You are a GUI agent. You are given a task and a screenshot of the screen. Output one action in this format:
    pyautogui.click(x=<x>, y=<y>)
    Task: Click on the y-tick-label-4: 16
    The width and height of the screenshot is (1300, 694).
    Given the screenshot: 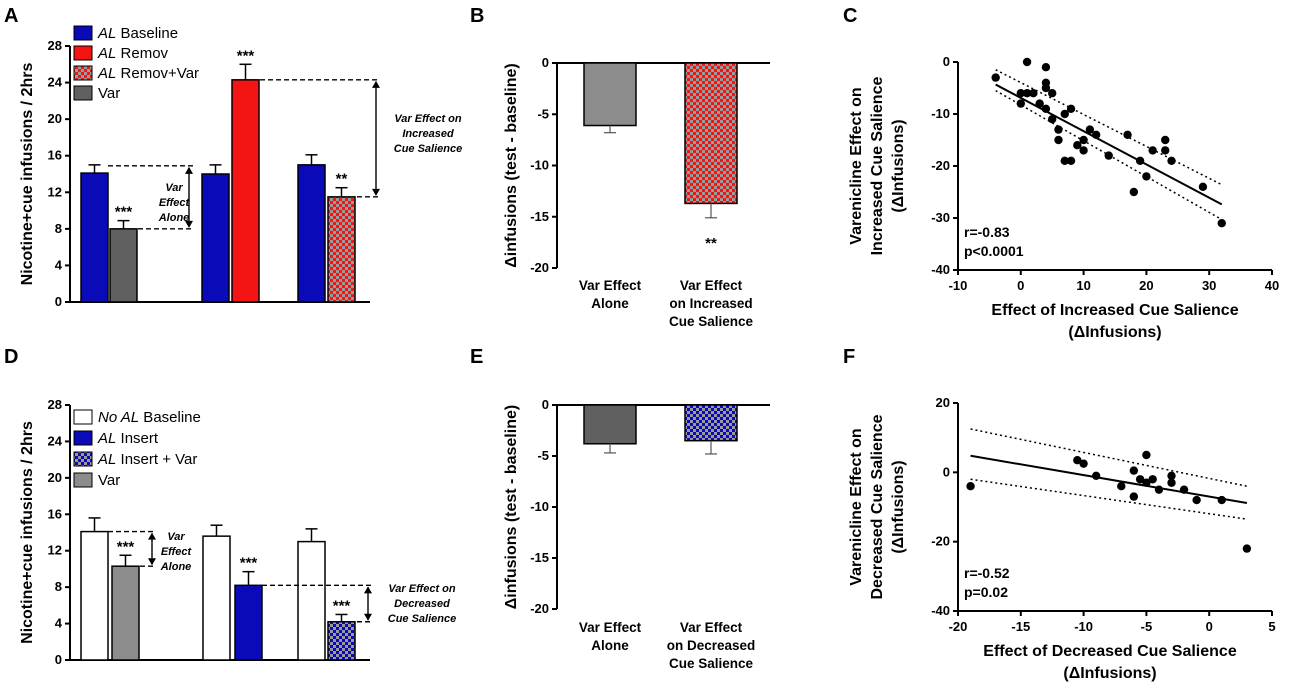 What is the action you would take?
    pyautogui.click(x=55, y=155)
    